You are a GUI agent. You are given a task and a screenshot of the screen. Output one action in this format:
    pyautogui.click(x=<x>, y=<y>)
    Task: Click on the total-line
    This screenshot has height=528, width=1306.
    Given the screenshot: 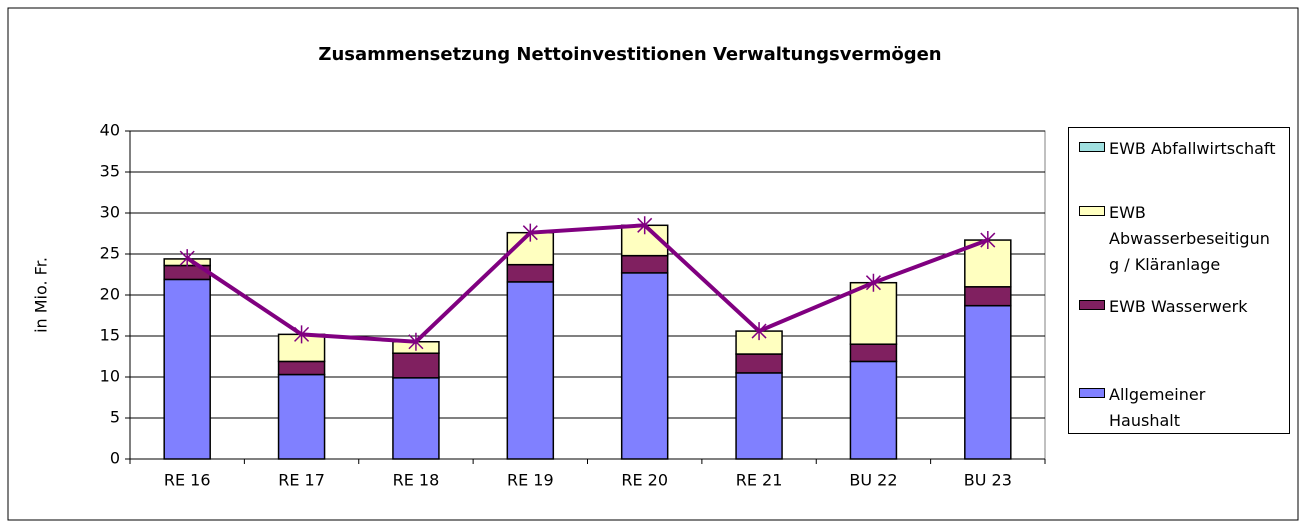 What is the action you would take?
    pyautogui.click(x=587, y=283)
    